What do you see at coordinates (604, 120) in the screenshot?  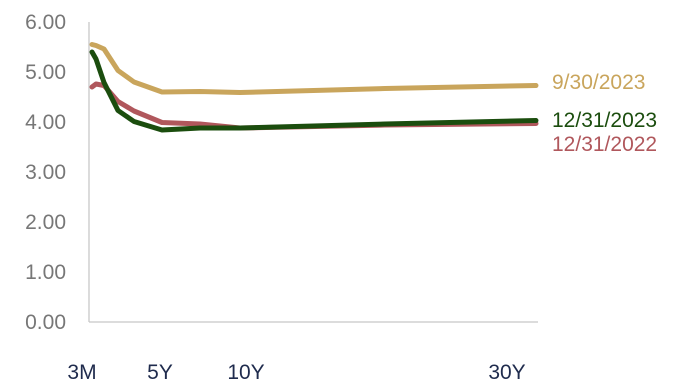 I see `series-label: 12/31/2023` at bounding box center [604, 120].